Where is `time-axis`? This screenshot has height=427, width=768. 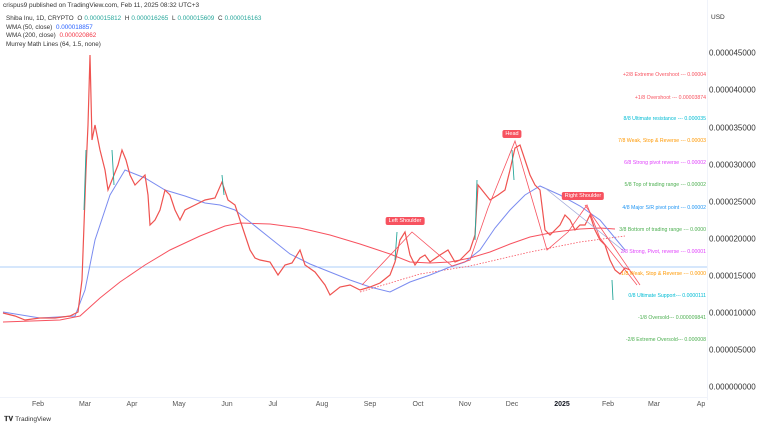
time-axis is located at coordinates (353, 404).